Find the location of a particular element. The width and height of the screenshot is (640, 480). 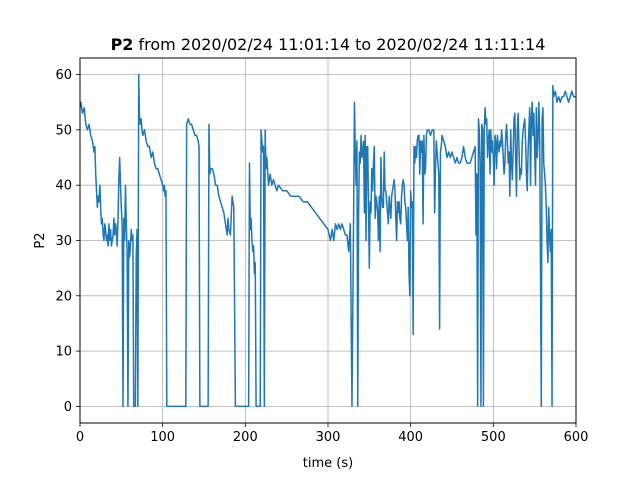

y-axis-label: P2 is located at coordinates (40, 240).